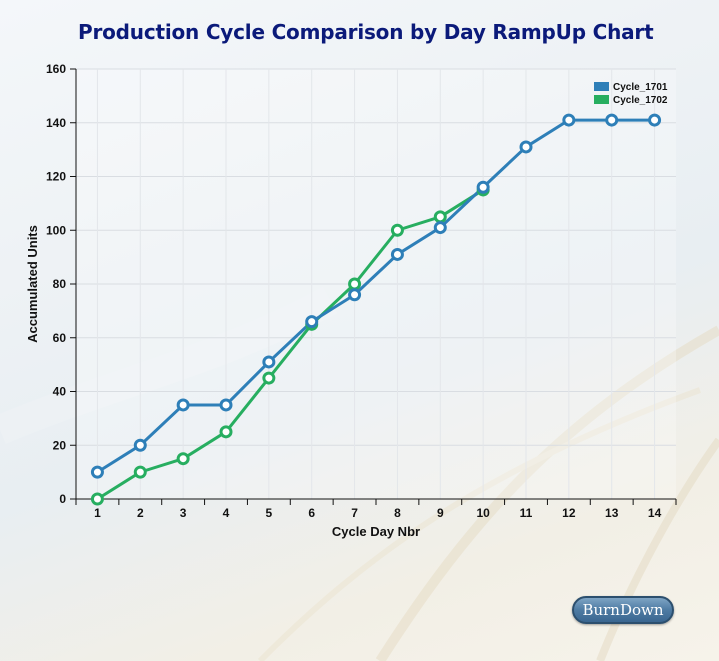 The height and width of the screenshot is (661, 719). I want to click on y-tick-label: 40, so click(60, 392).